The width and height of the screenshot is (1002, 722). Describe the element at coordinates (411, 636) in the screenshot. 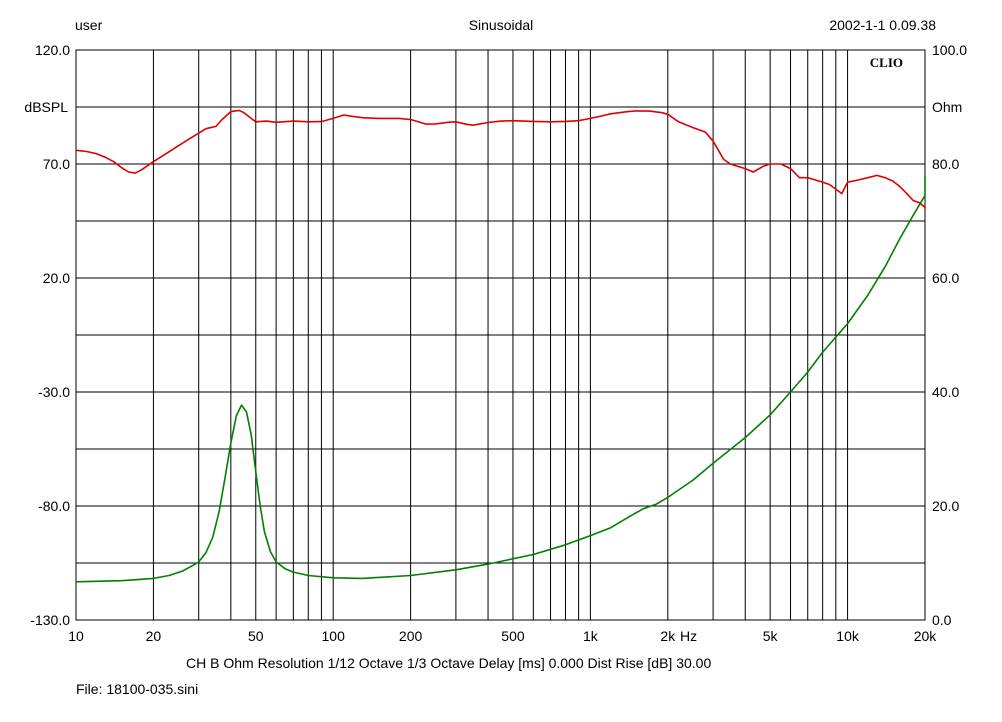

I see `x-tick-label: 200` at that location.